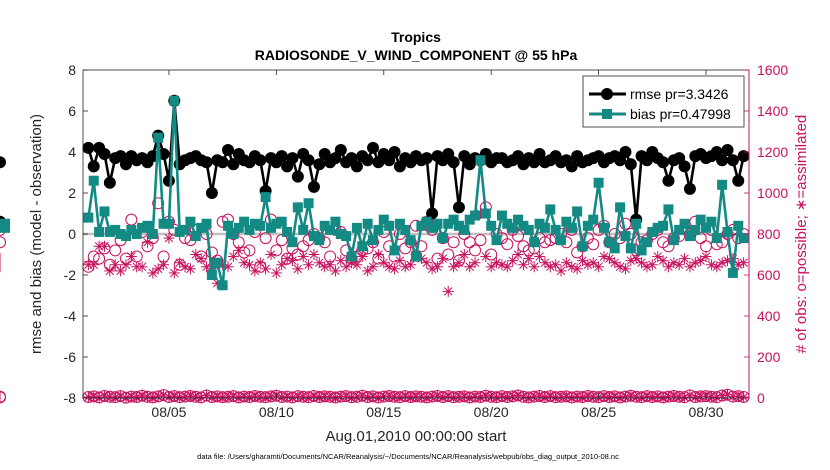  Describe the element at coordinates (744, 397) in the screenshot. I see `bottom-obs-assimilated-point` at that location.